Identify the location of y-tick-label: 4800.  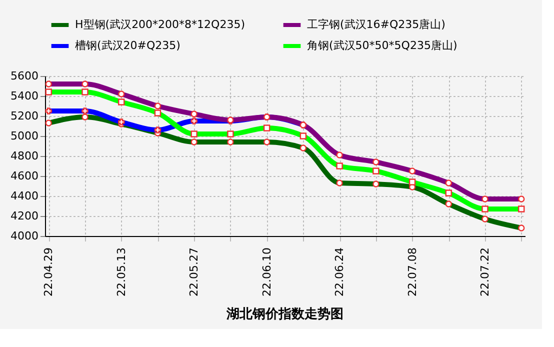
(24, 156).